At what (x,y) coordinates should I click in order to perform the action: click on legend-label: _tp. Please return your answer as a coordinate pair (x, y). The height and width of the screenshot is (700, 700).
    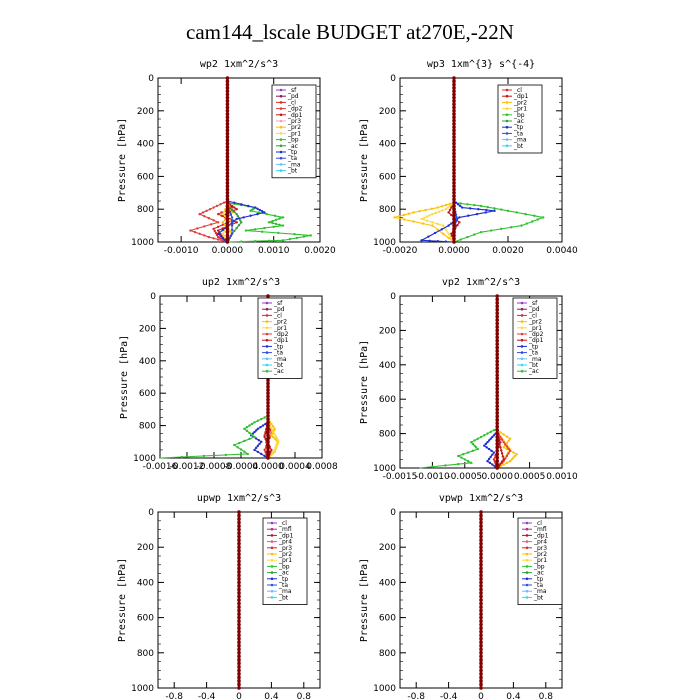
    Looking at the image, I should click on (278, 346).